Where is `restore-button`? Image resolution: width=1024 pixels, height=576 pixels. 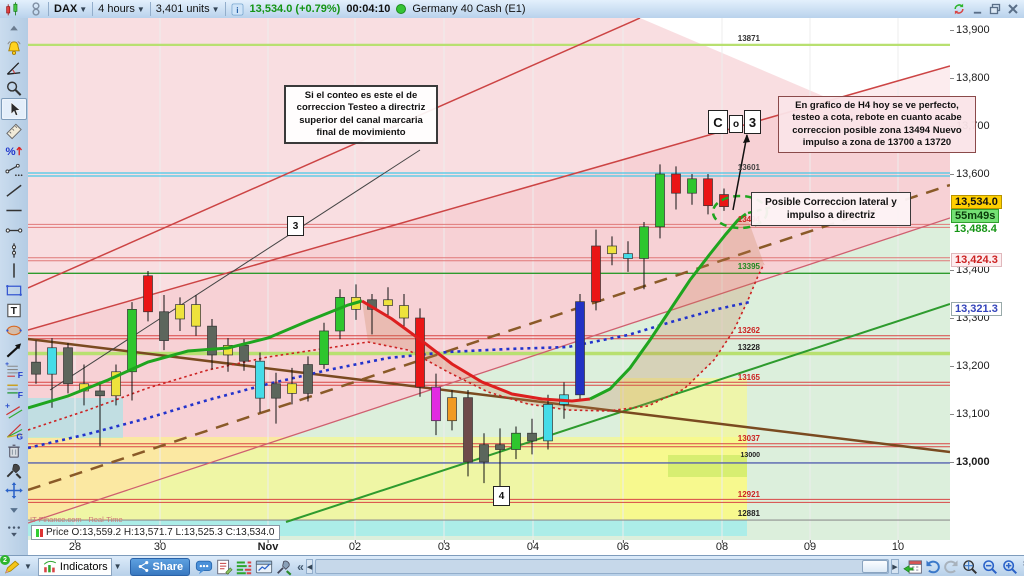
restore-button is located at coordinates (995, 9).